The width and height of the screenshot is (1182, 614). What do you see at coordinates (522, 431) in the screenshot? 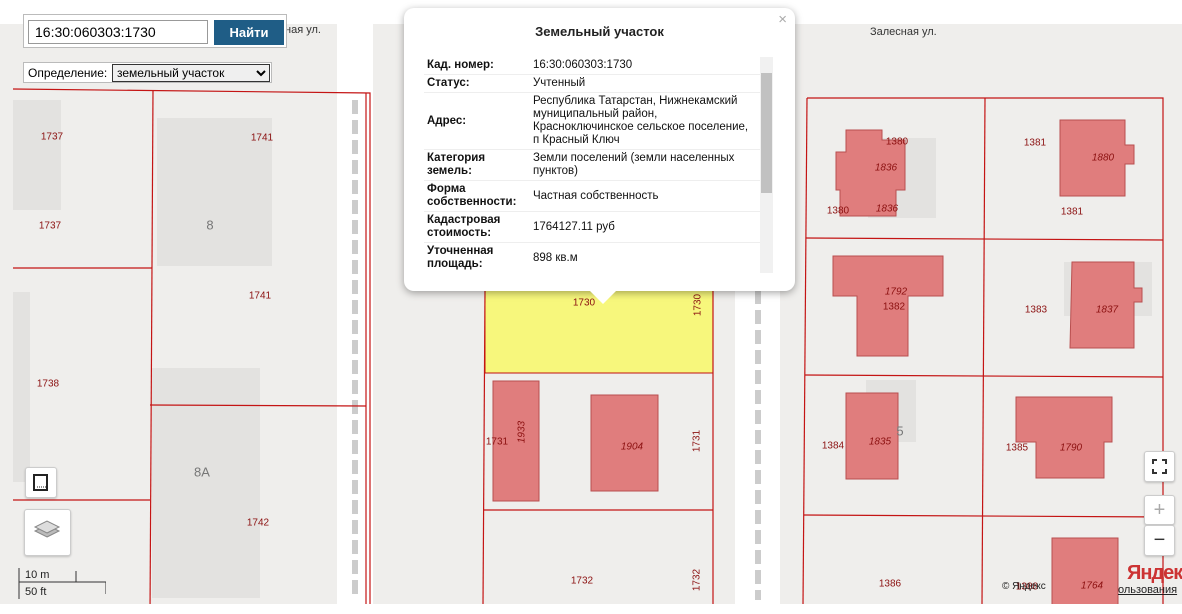
I see `building-label: 1933` at bounding box center [522, 431].